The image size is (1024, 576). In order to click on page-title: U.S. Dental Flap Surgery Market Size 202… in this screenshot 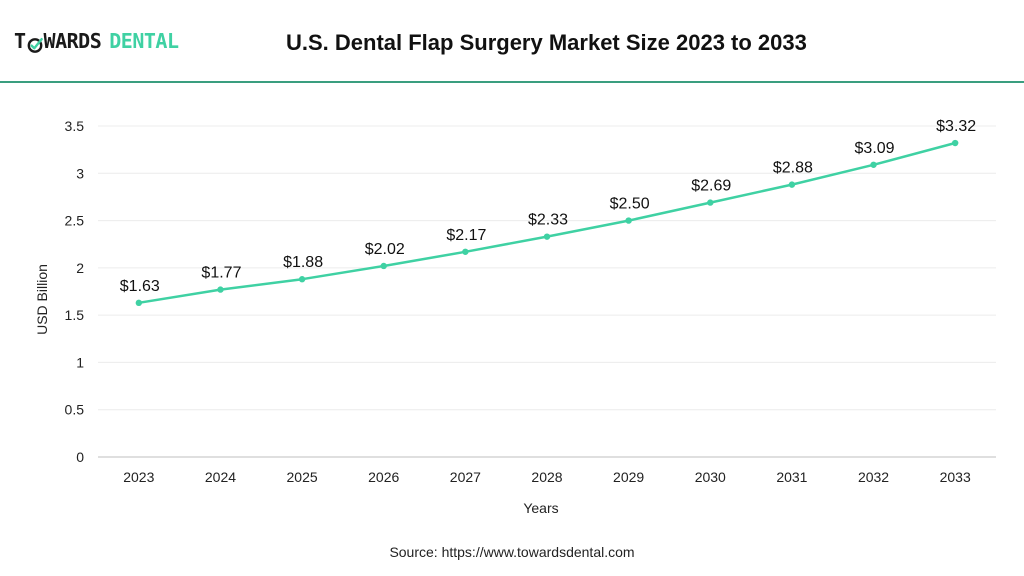, I will do `click(546, 42)`.